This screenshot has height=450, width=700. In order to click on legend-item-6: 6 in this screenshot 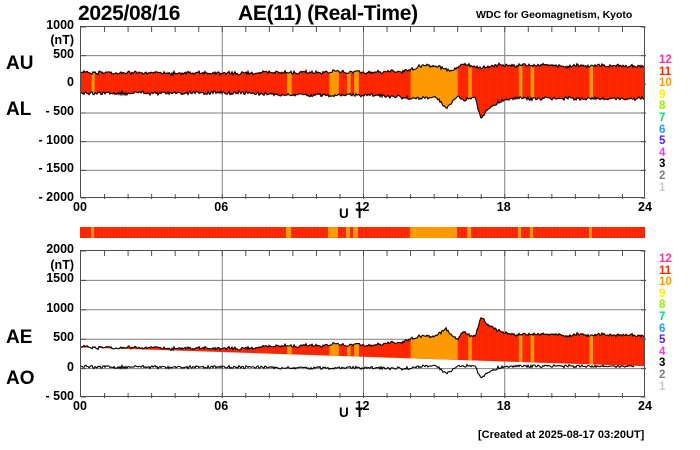, I will do `click(662, 129)`.